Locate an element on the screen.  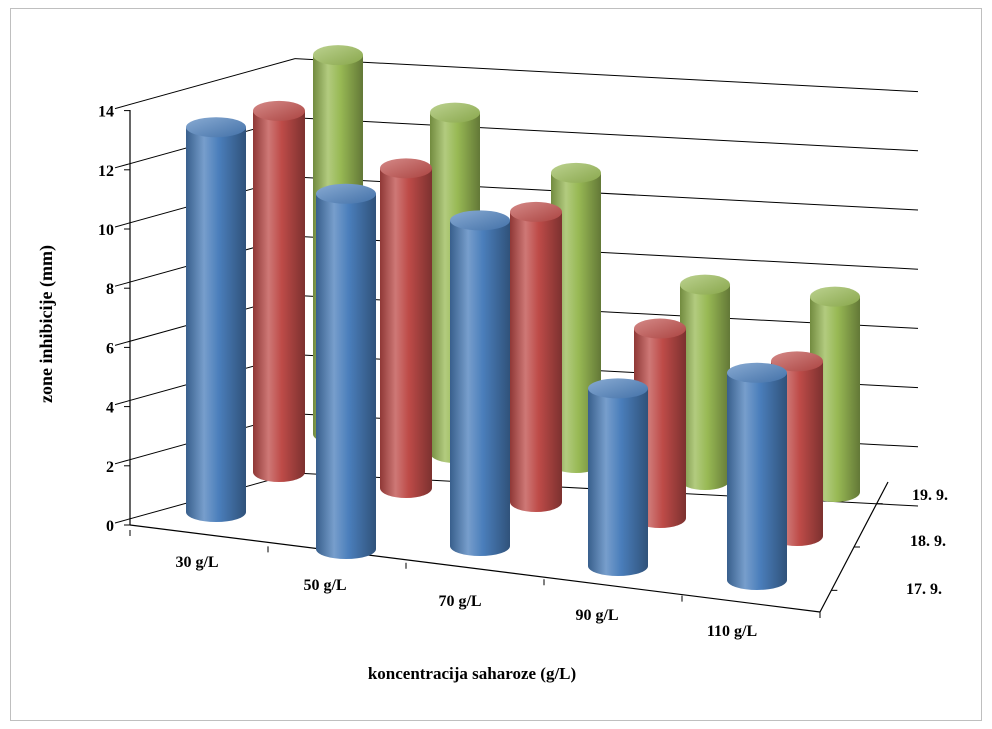
x-tick-label: 50 g/L is located at coordinates (324, 585).